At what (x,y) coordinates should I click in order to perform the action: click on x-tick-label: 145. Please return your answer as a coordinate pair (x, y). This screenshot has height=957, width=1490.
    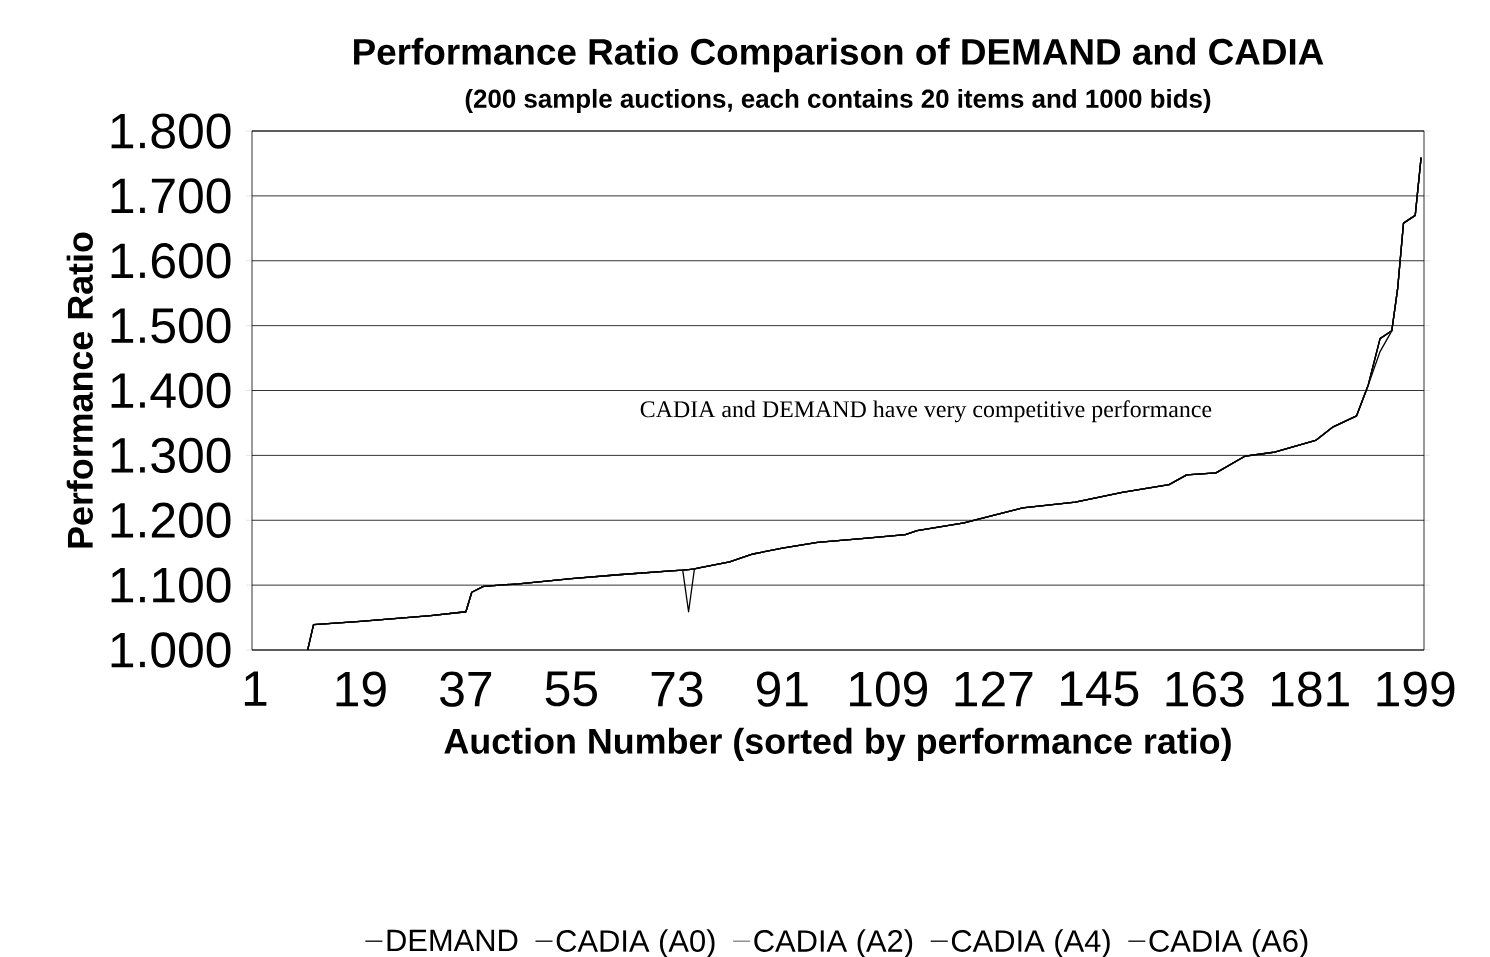
    Looking at the image, I should click on (1100, 689).